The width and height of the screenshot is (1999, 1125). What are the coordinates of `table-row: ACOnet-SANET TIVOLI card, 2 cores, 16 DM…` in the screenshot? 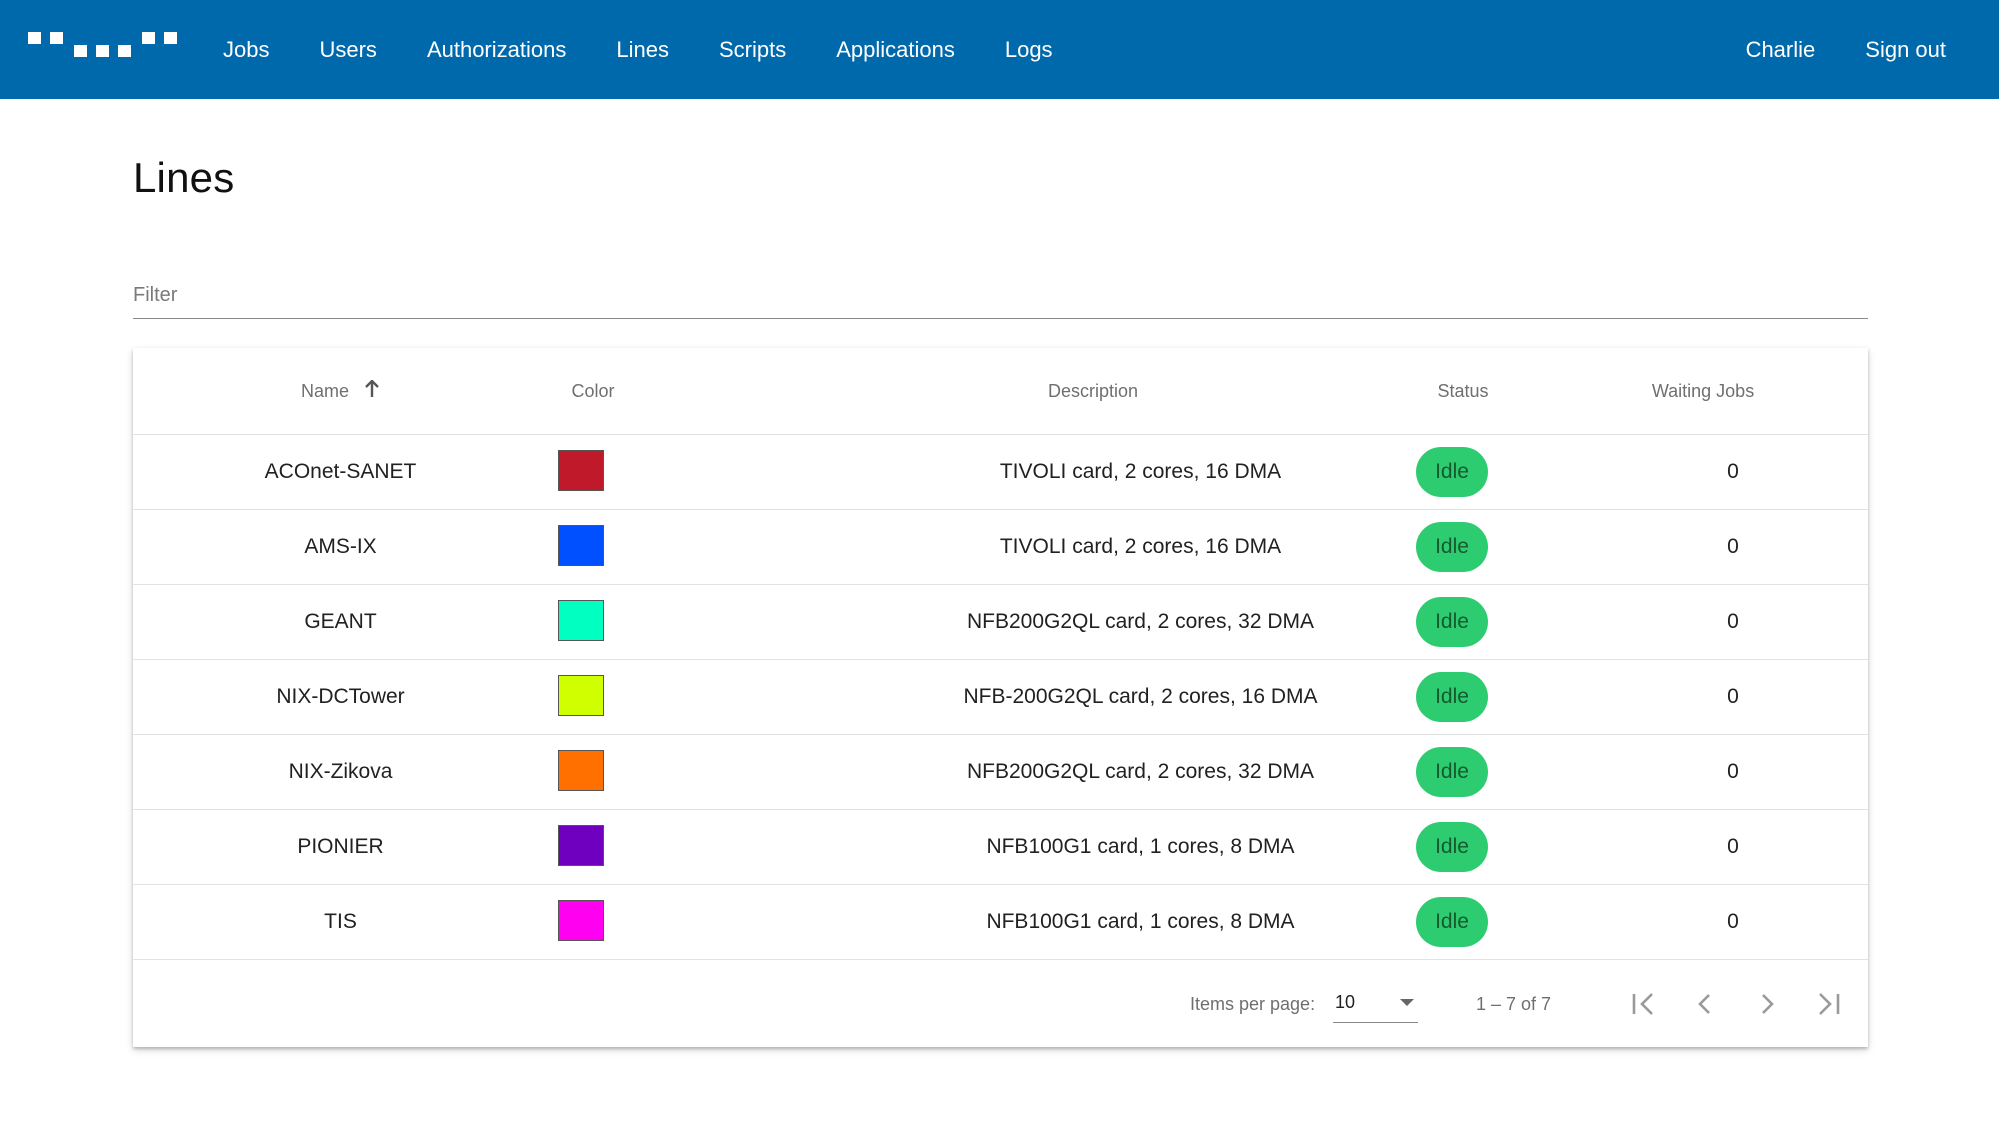 It's located at (1000, 472).